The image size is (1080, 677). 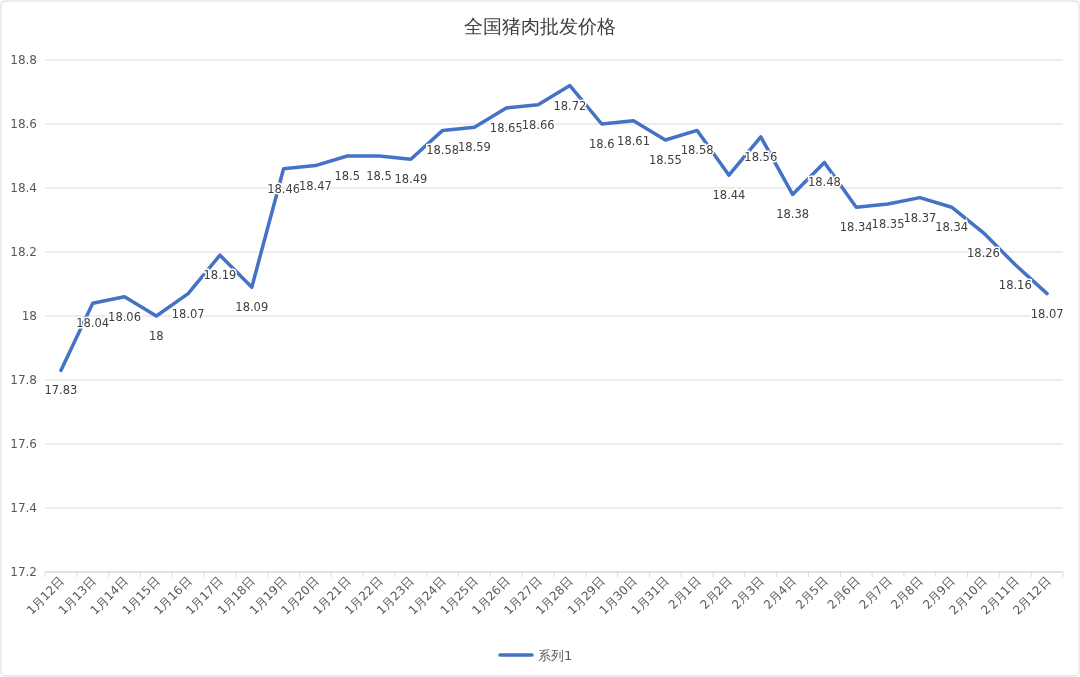 What do you see at coordinates (23, 508) in the screenshot?
I see `y-tick-label: 17.4` at bounding box center [23, 508].